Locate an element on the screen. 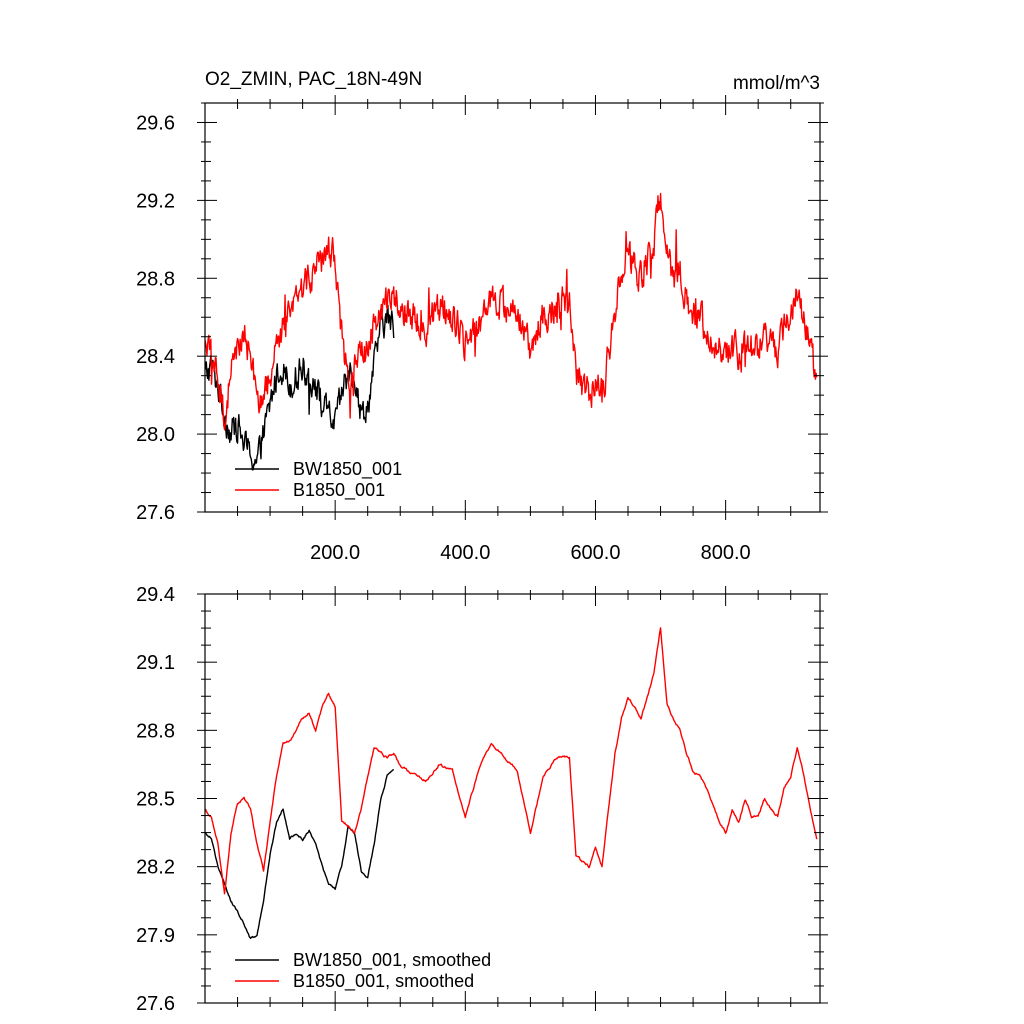  y-tick-label: 28.5 is located at coordinates (155, 800).